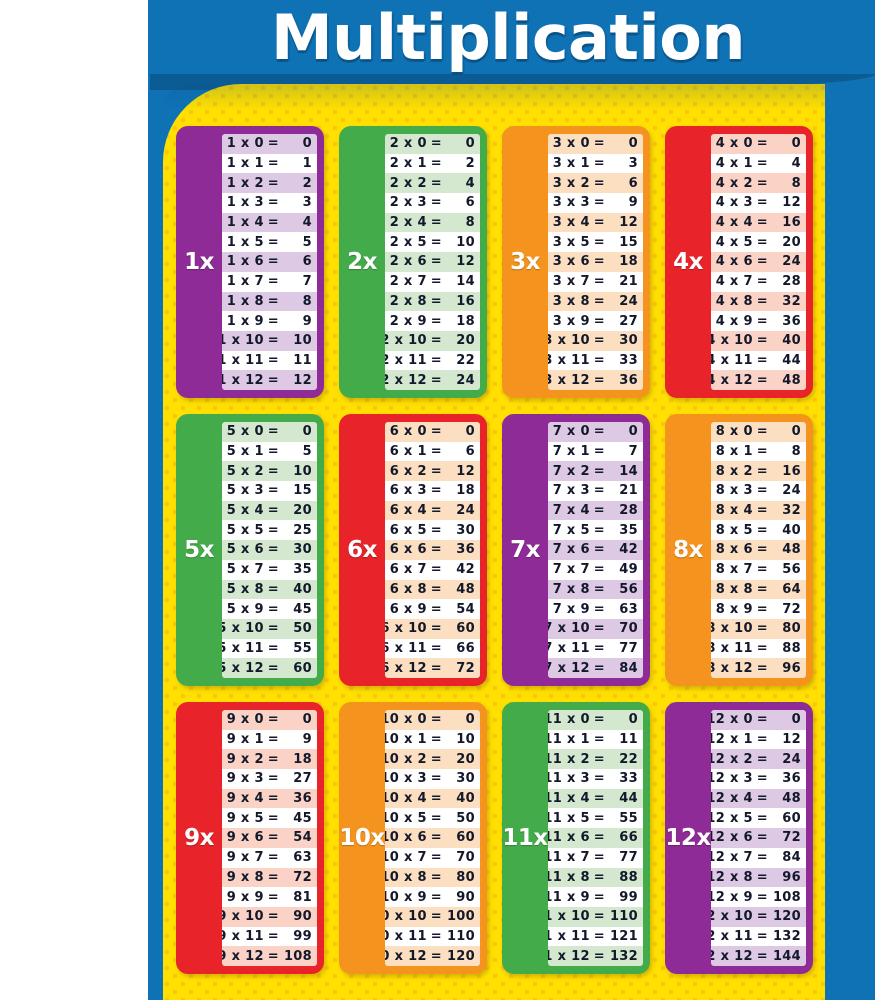 Image resolution: width=875 pixels, height=1000 pixels. I want to click on equation-product: 24, so click(791, 759).